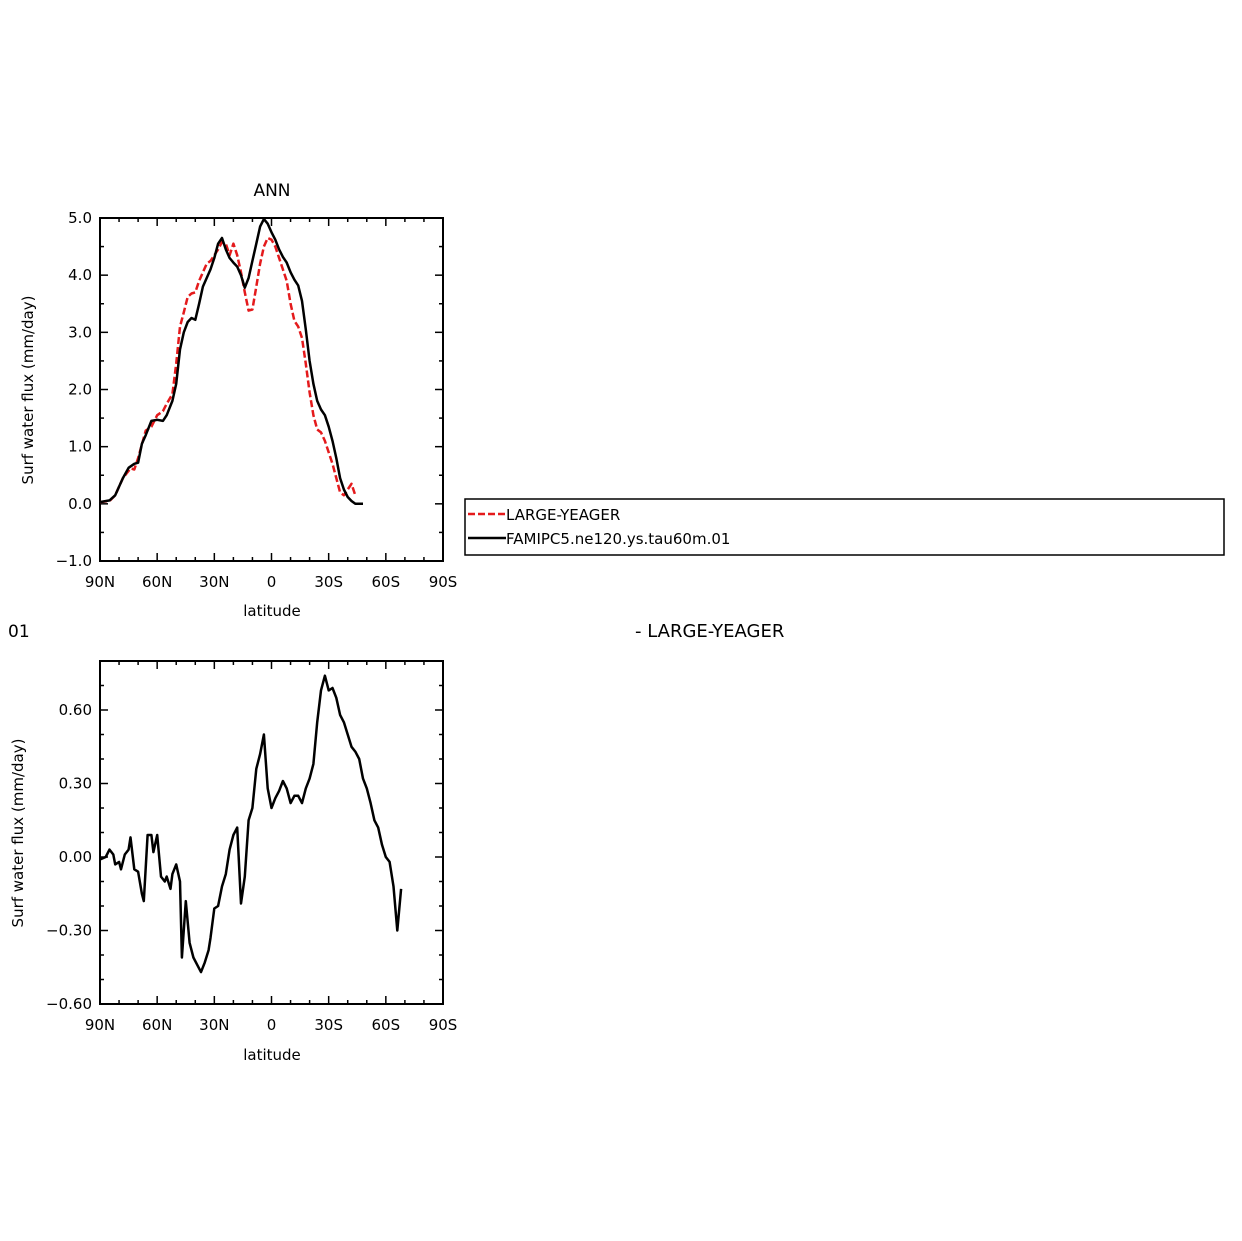 The width and height of the screenshot is (1242, 1241). I want to click on y-tick-label: 5.0, so click(80, 218).